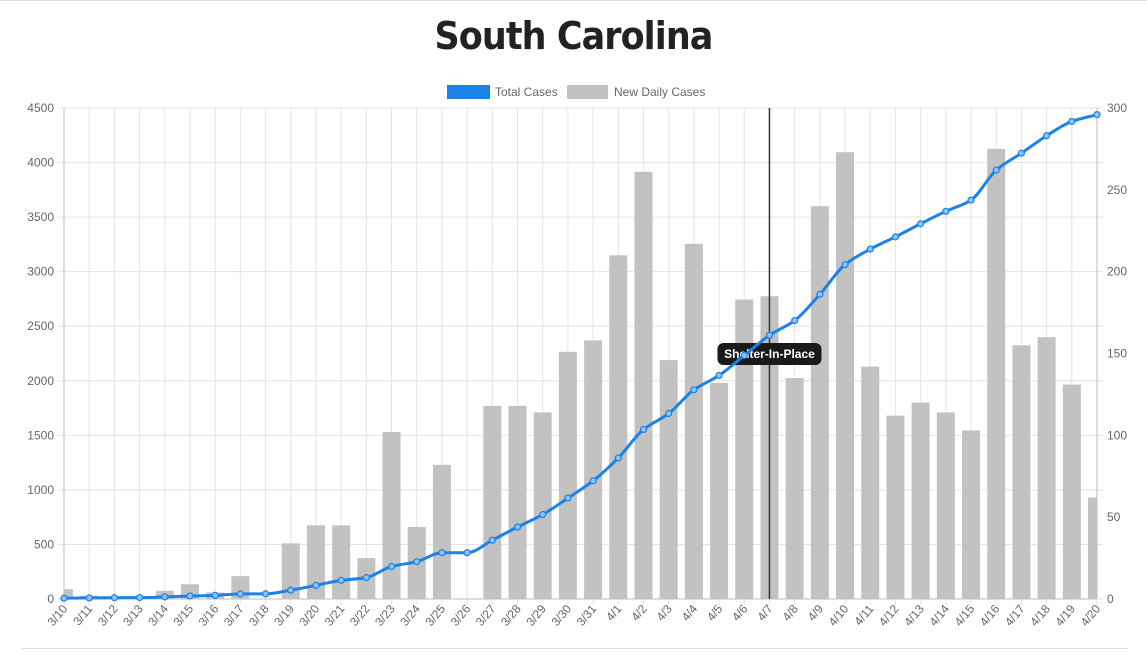 Image resolution: width=1147 pixels, height=665 pixels. I want to click on x-tick-label: 3/19, so click(284, 615).